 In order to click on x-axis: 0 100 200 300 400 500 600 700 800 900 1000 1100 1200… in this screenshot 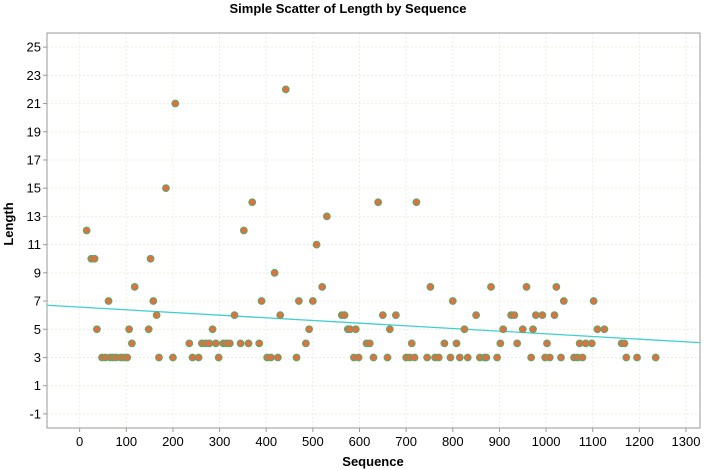, I will do `click(388, 438)`.